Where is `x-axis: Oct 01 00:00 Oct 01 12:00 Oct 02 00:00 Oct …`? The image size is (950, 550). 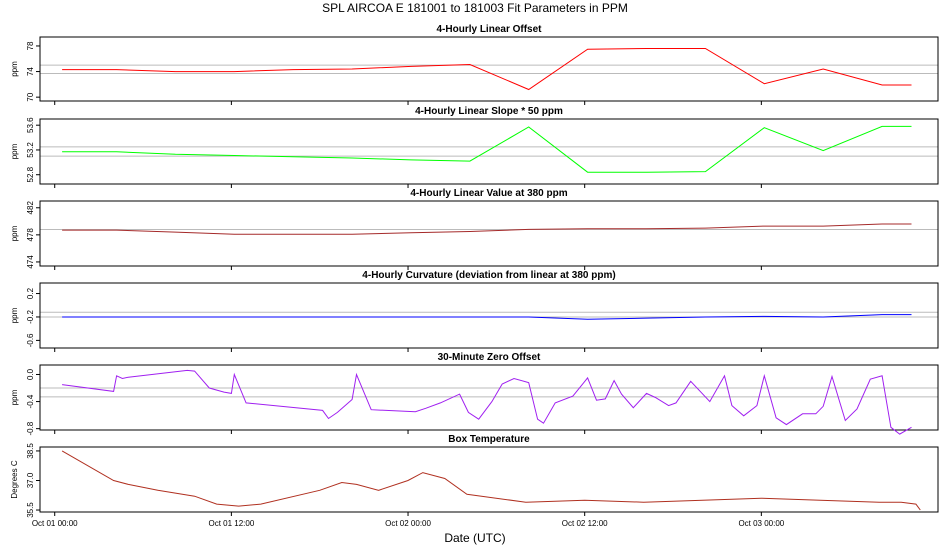 x-axis: Oct 01 00:00 Oct 01 12:00 Oct 02 00:00 Oct … is located at coordinates (408, 523).